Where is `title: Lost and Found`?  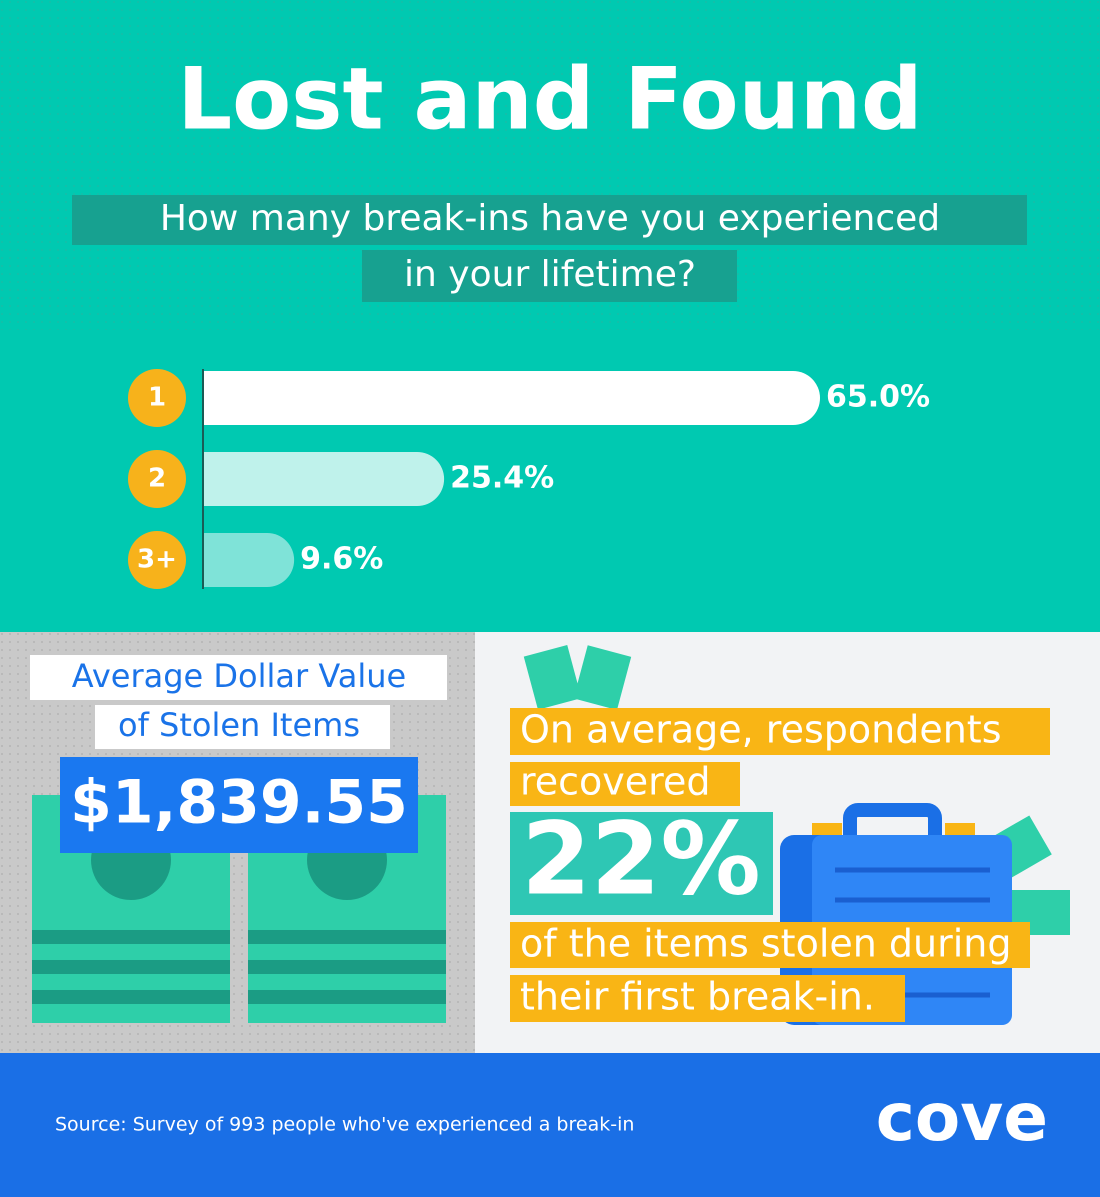 title: Lost and Found is located at coordinates (549, 99).